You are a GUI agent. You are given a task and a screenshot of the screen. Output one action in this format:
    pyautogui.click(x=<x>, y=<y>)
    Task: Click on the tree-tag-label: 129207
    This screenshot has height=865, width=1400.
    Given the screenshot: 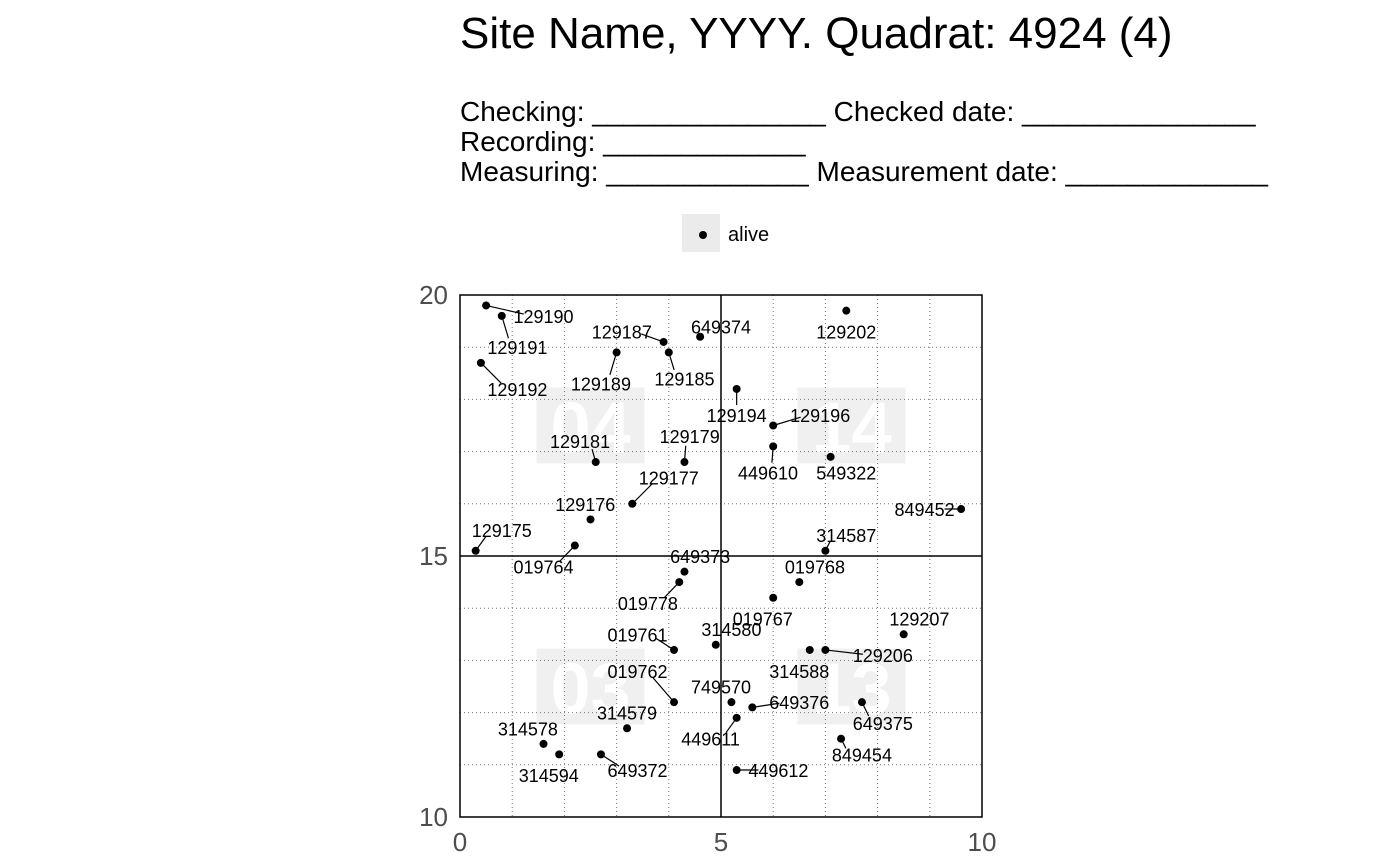 What is the action you would take?
    pyautogui.click(x=919, y=620)
    